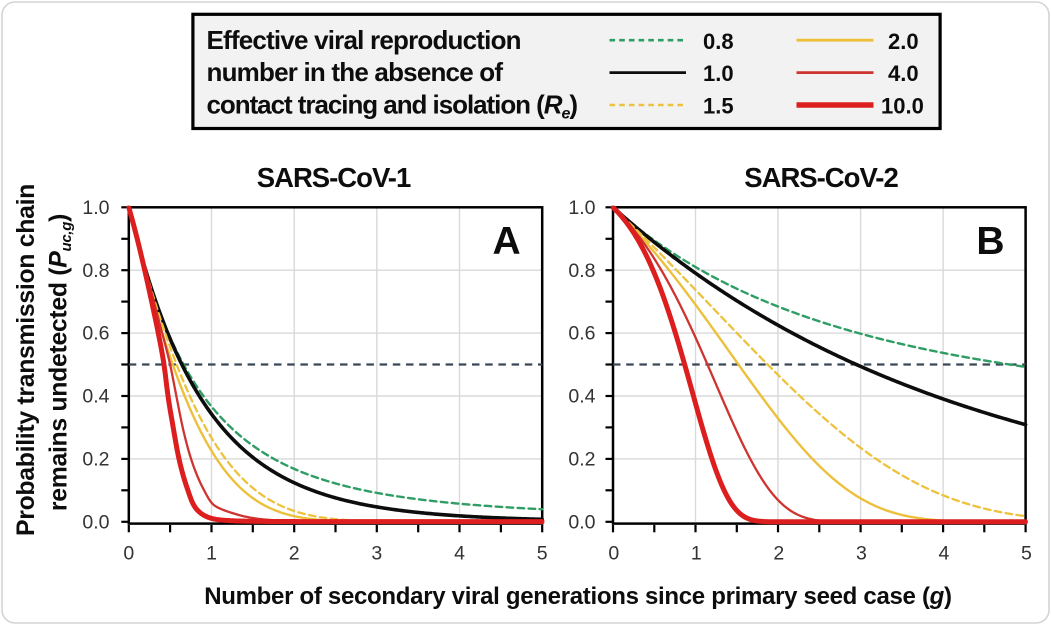  I want to click on svg-text: Effective viral reproduction, so click(364, 40).